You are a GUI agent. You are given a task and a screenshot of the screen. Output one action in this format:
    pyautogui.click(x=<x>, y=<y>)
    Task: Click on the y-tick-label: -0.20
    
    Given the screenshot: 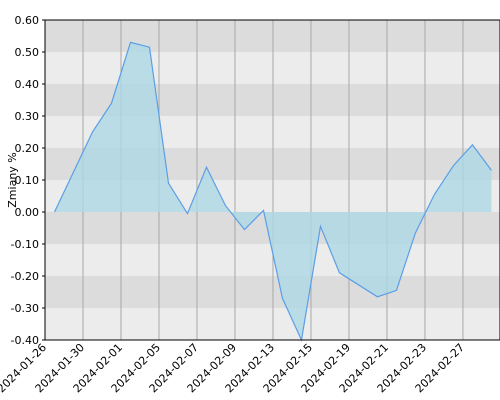 What is the action you would take?
    pyautogui.click(x=25, y=276)
    